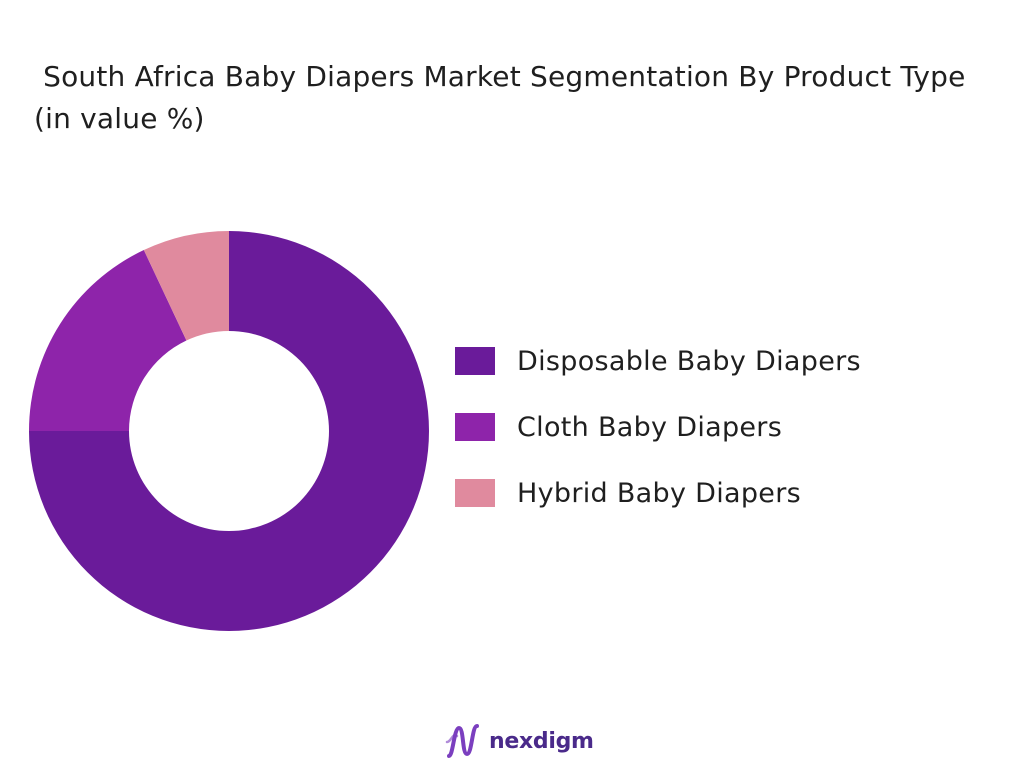  I want to click on nexdigm-wave-logo-icon, so click(462, 741).